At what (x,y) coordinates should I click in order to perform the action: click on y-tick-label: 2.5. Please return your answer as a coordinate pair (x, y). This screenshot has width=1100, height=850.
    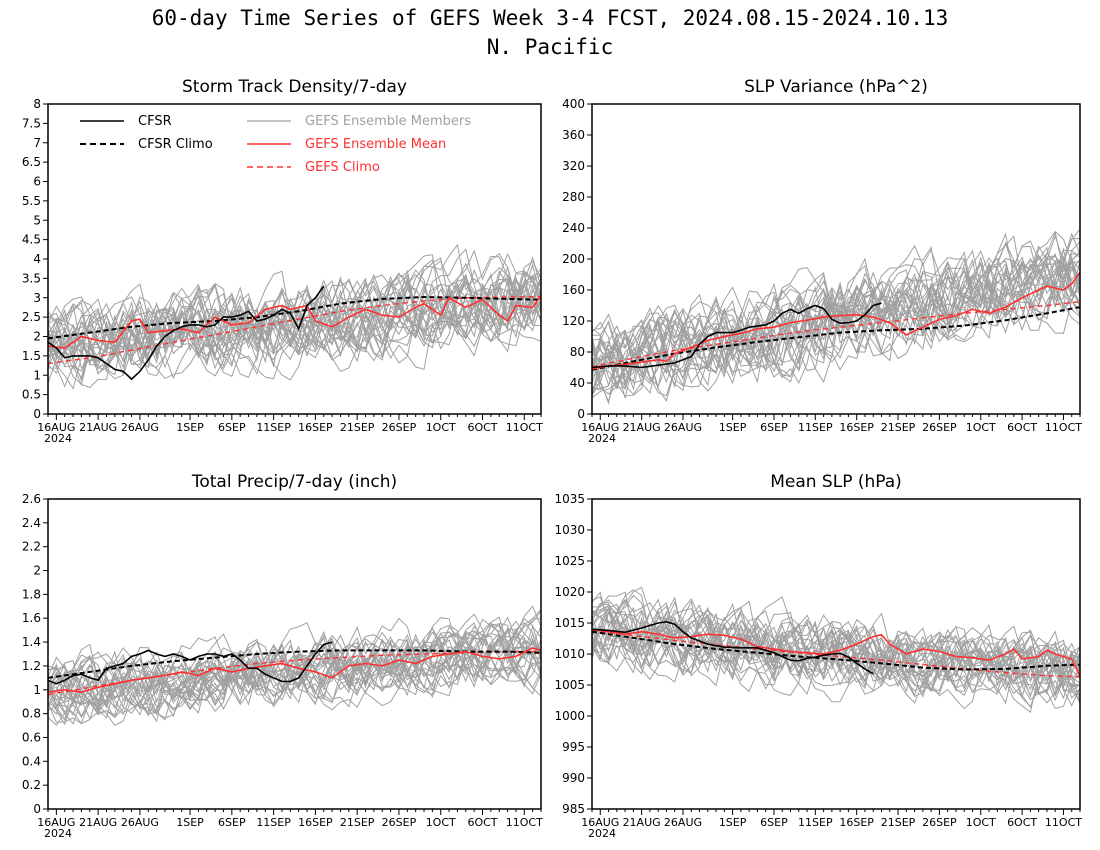
    Looking at the image, I should click on (31, 317).